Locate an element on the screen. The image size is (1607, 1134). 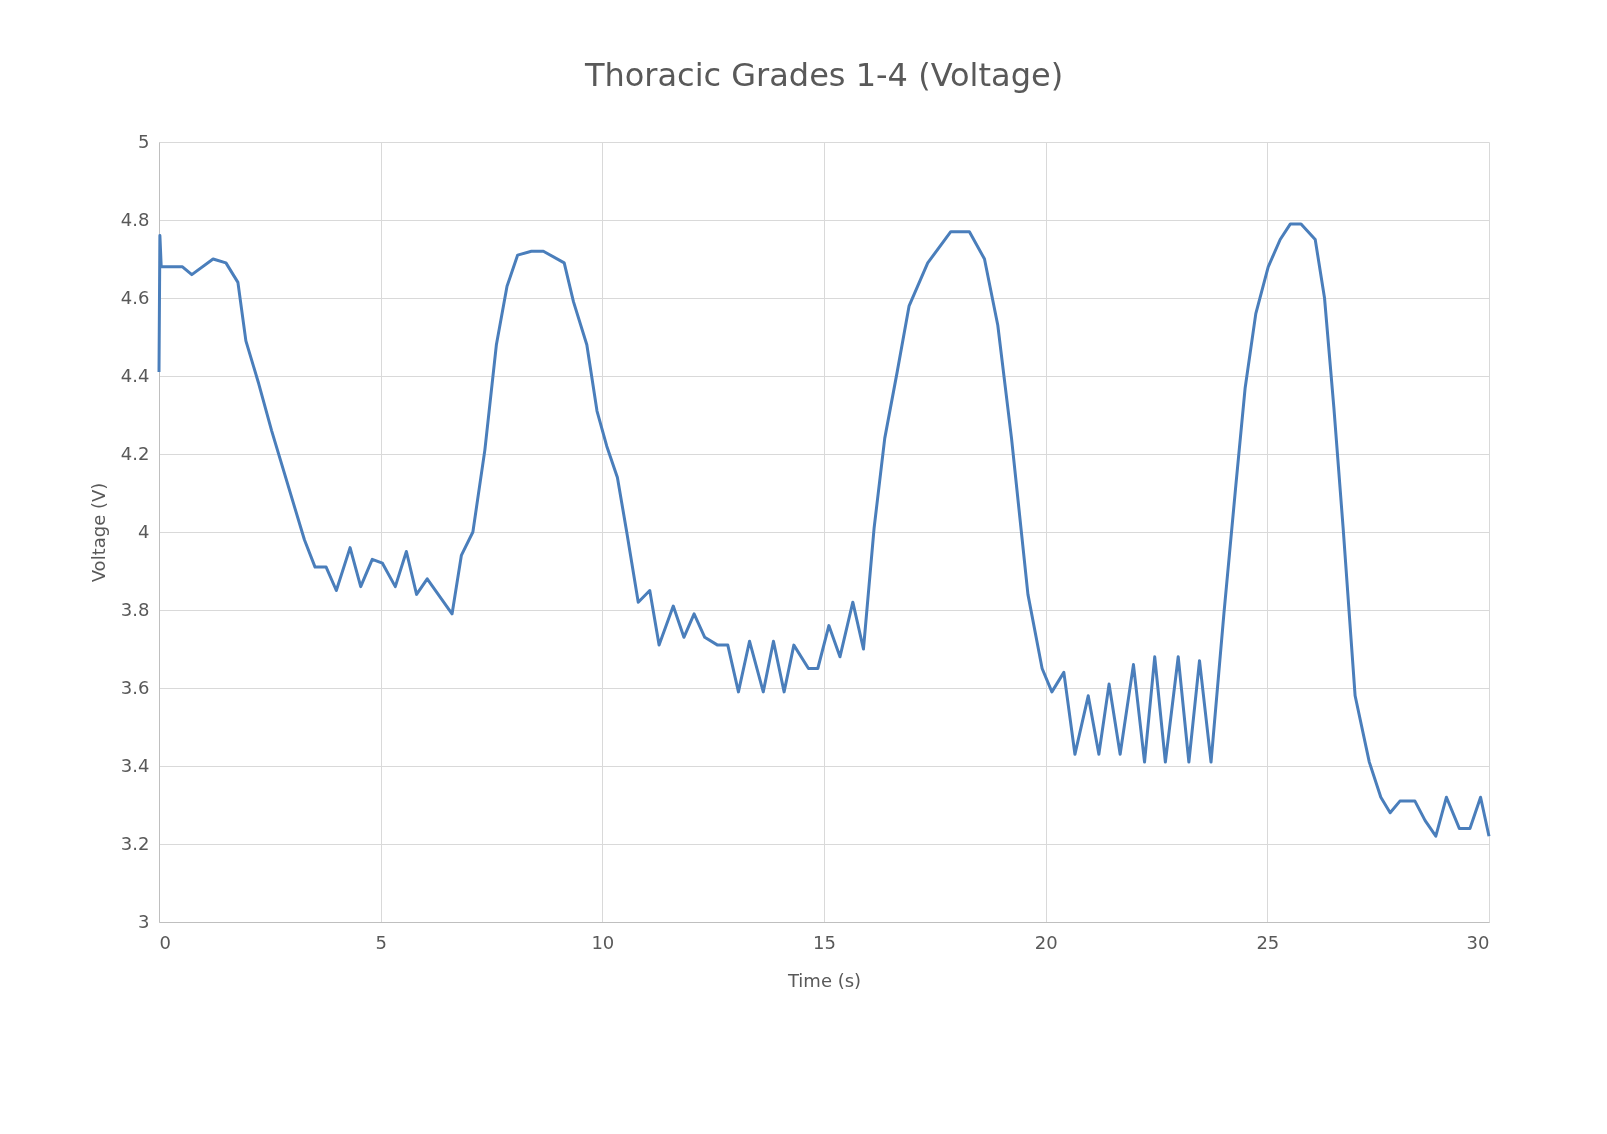
y-tick-label: 4.2 is located at coordinates (135, 453).